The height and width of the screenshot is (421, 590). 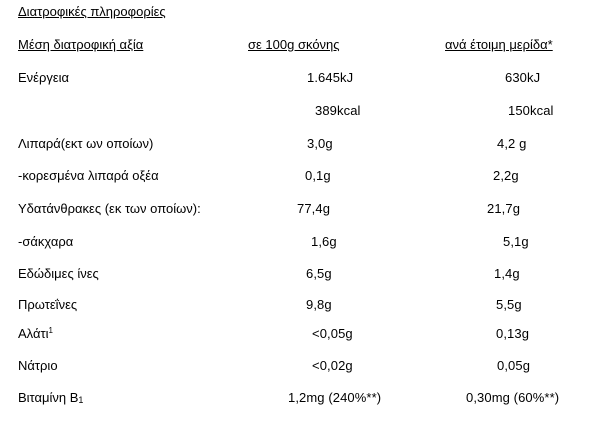 I want to click on row-per-100g: 3,0g, so click(x=320, y=143).